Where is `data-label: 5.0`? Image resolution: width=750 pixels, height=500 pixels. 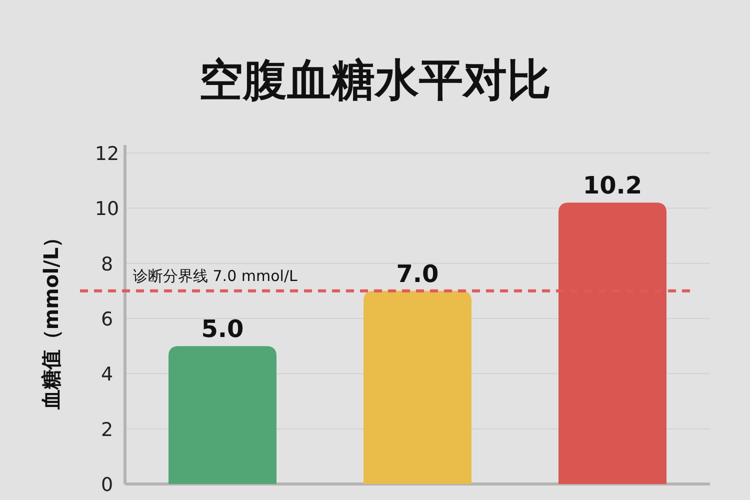 data-label: 5.0 is located at coordinates (222, 329).